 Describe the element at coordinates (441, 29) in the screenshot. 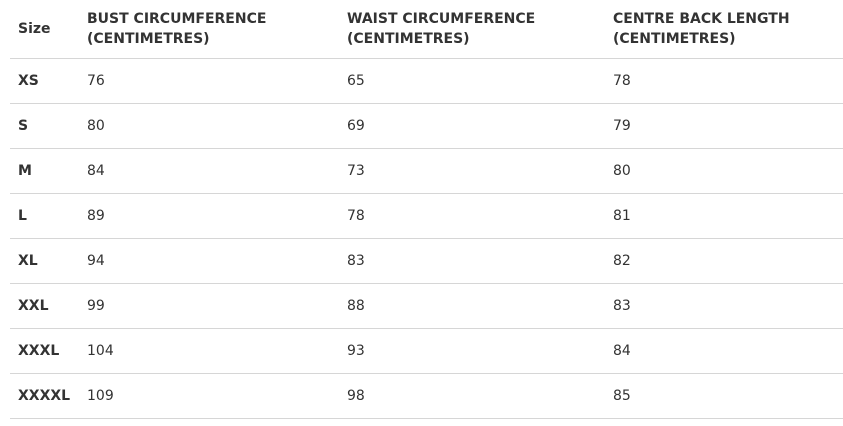

I see `header-text: WAIST CIRCUMFERENCE (CENTIMETRES)` at that location.